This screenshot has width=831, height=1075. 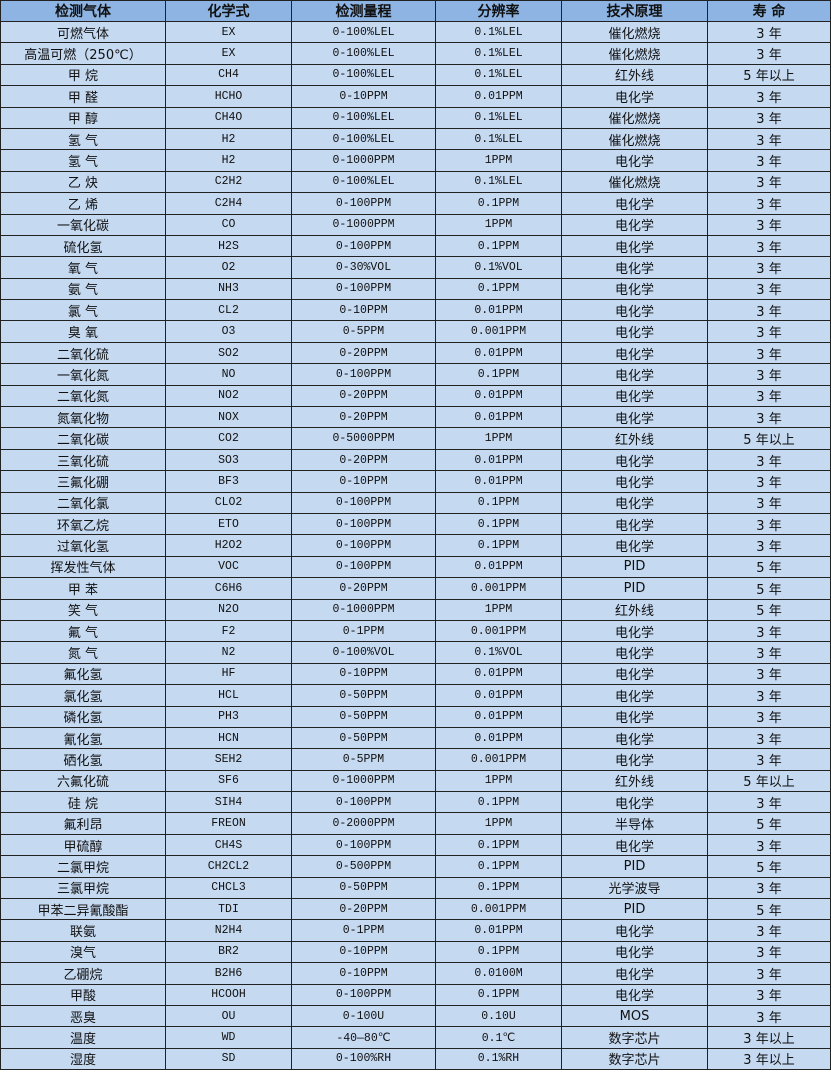 What do you see at coordinates (83, 96) in the screenshot?
I see `cell-gas-name: 甲 醛` at bounding box center [83, 96].